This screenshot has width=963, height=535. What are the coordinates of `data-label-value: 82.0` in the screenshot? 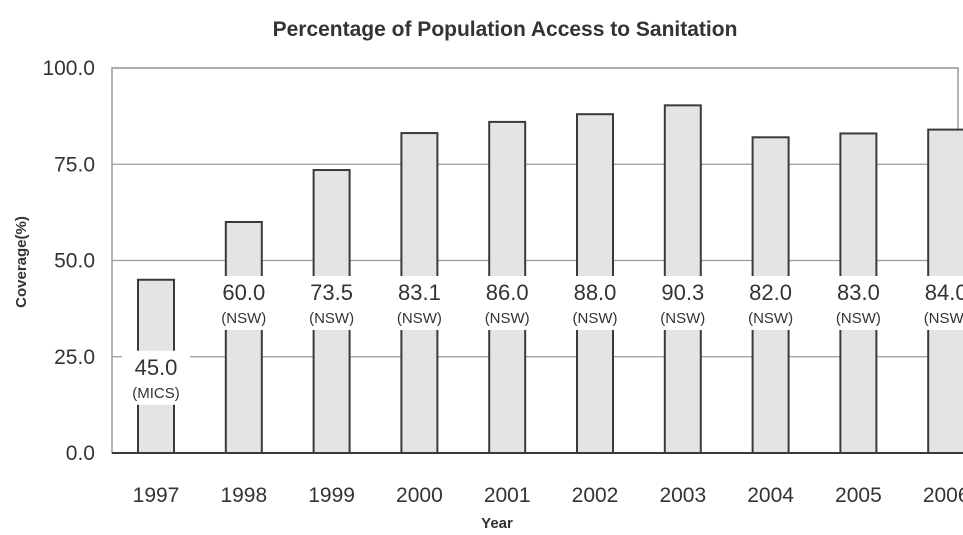 It's located at (770, 292).